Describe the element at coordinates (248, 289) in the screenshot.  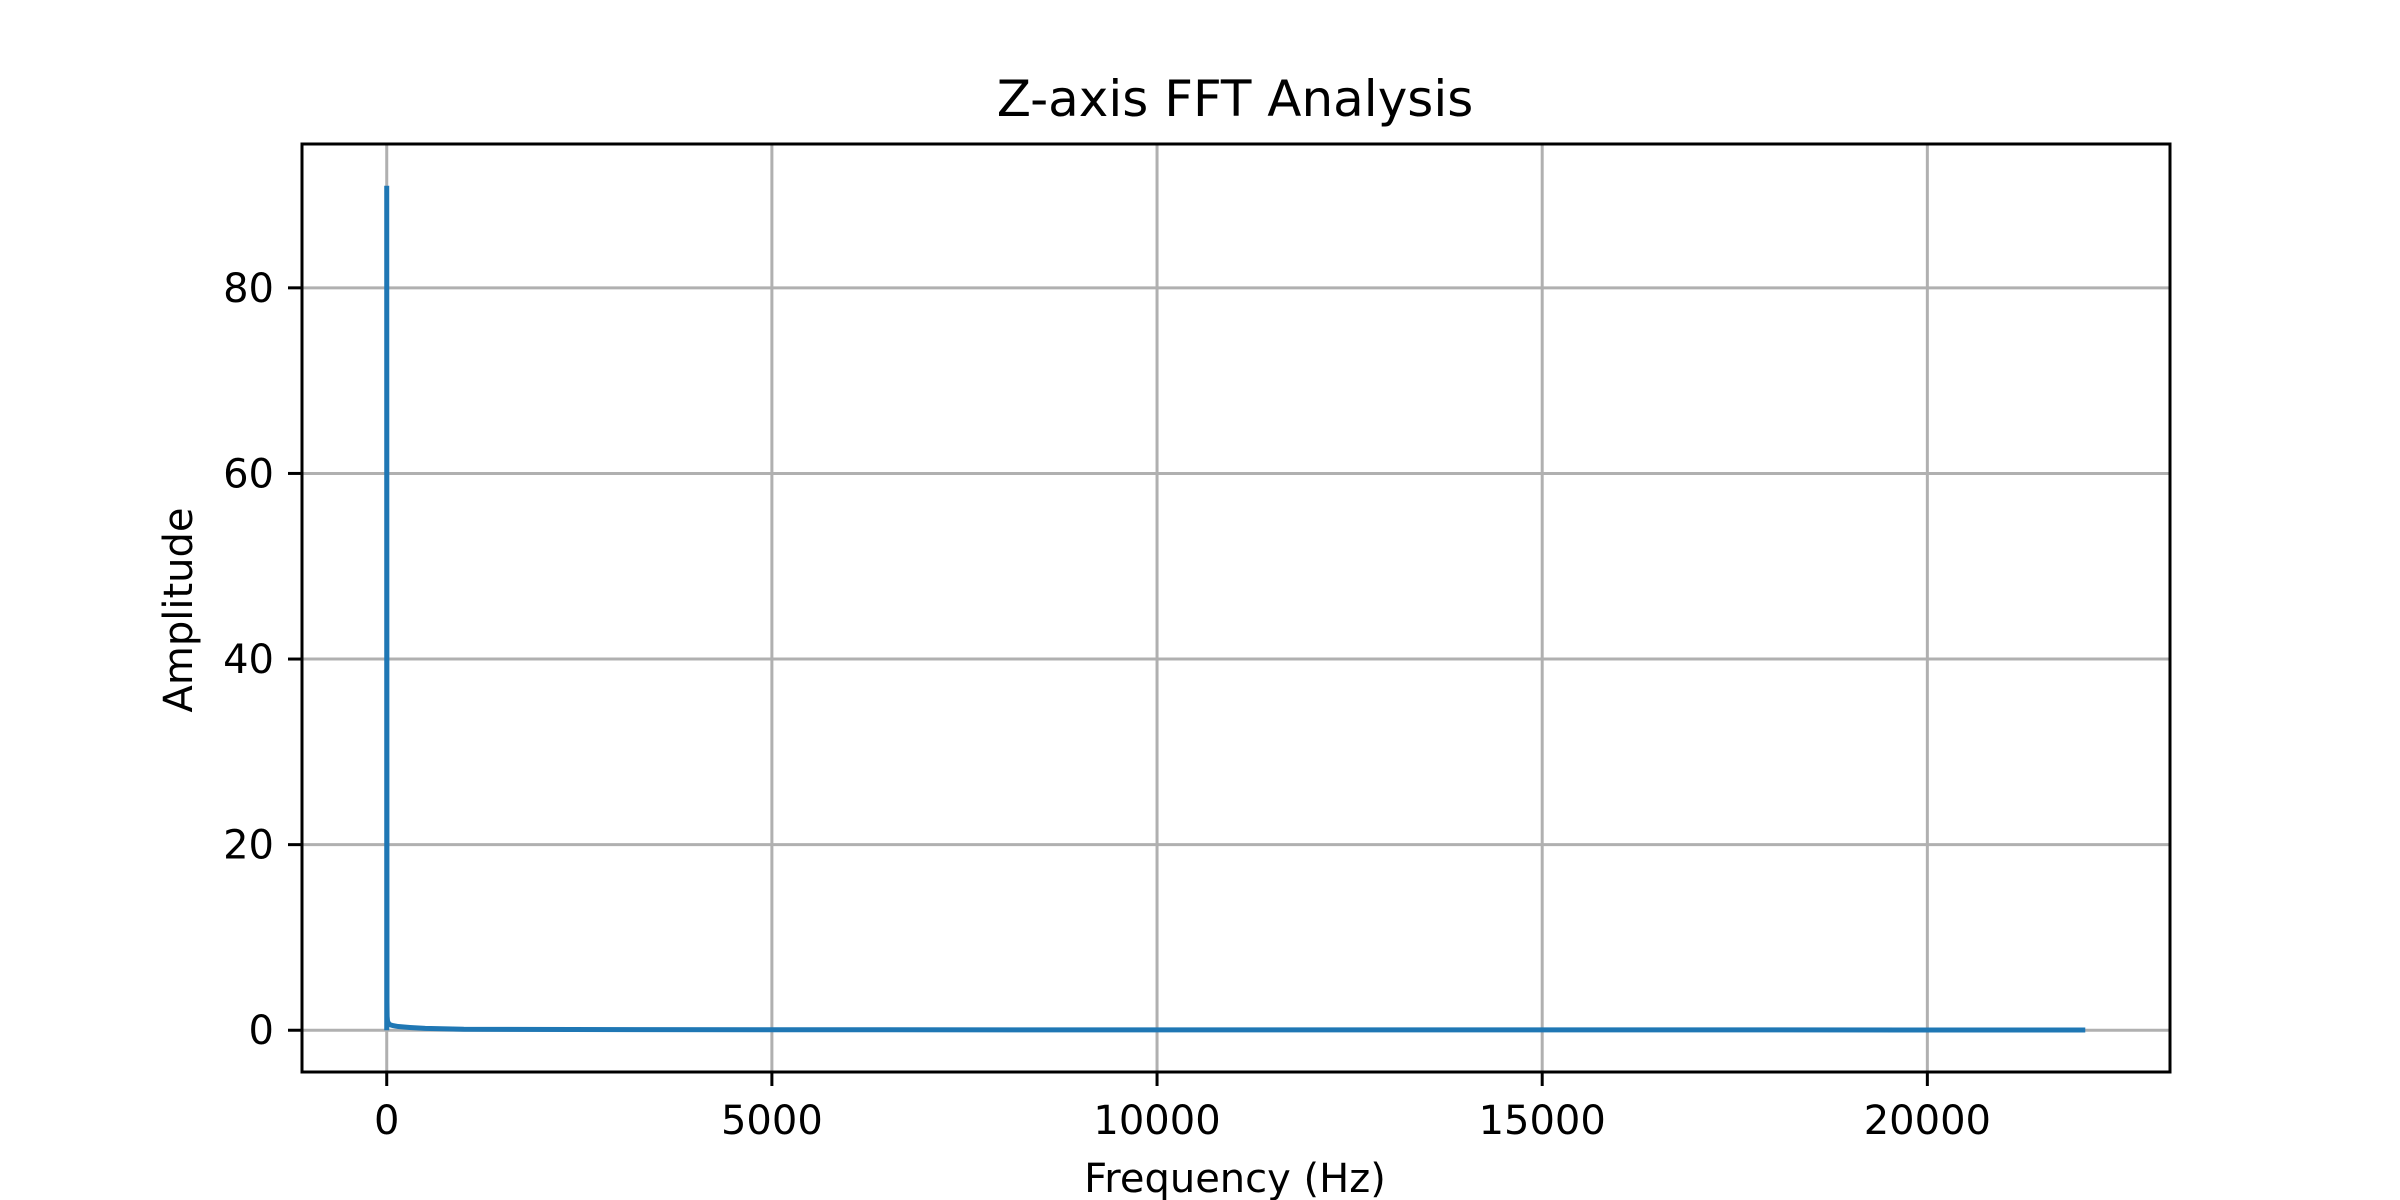
I see `y-tick-label: 80` at that location.